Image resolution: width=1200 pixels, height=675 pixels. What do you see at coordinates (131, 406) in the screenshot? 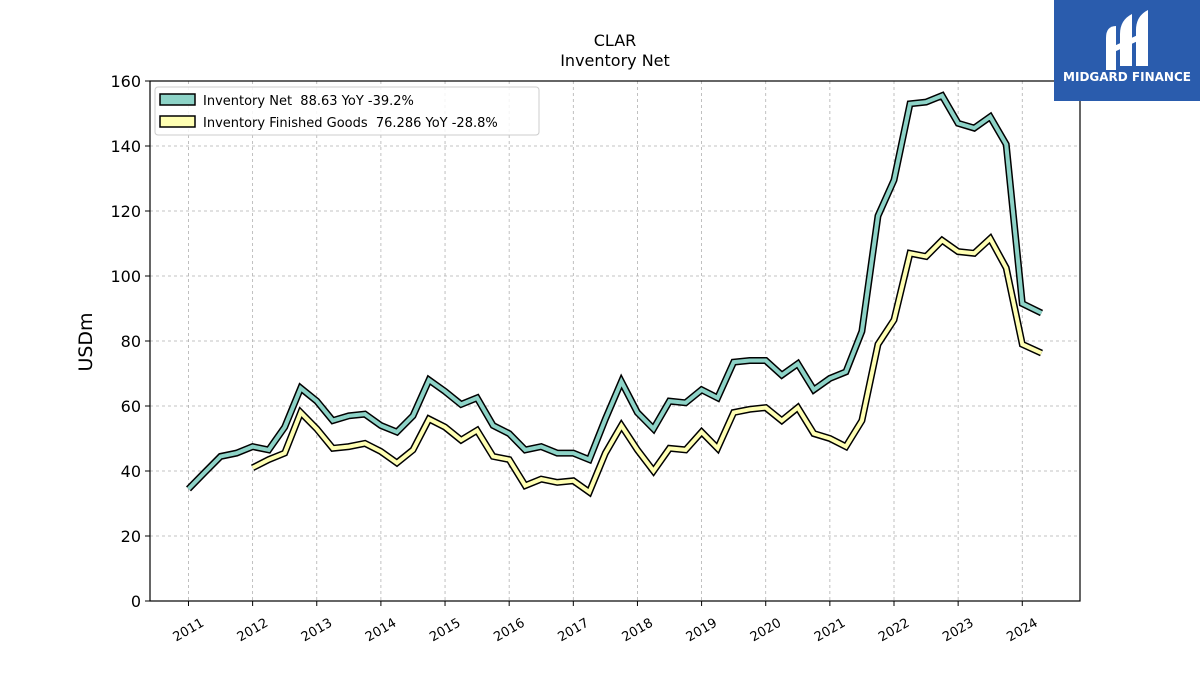
I see `y-tick-label: 60` at bounding box center [131, 406].